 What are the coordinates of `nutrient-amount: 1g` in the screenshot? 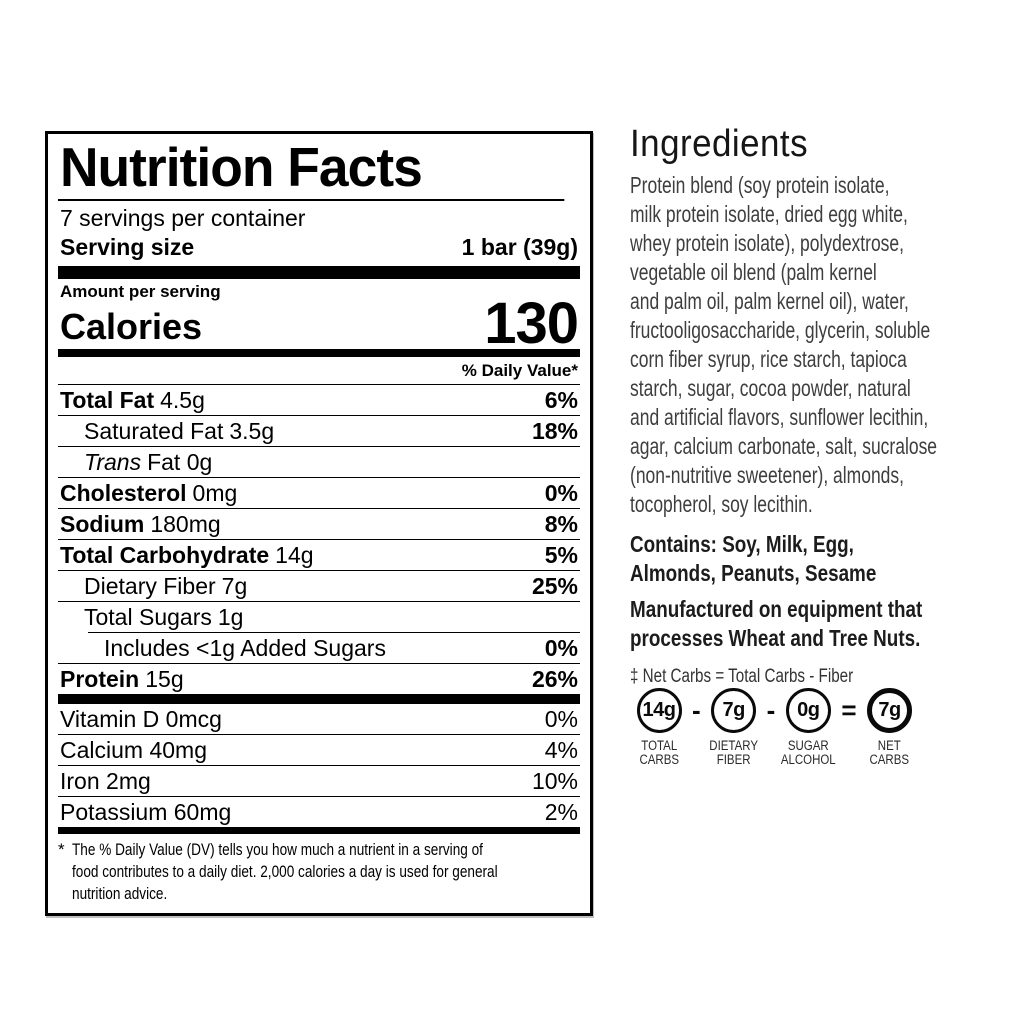 It's located at (230, 617).